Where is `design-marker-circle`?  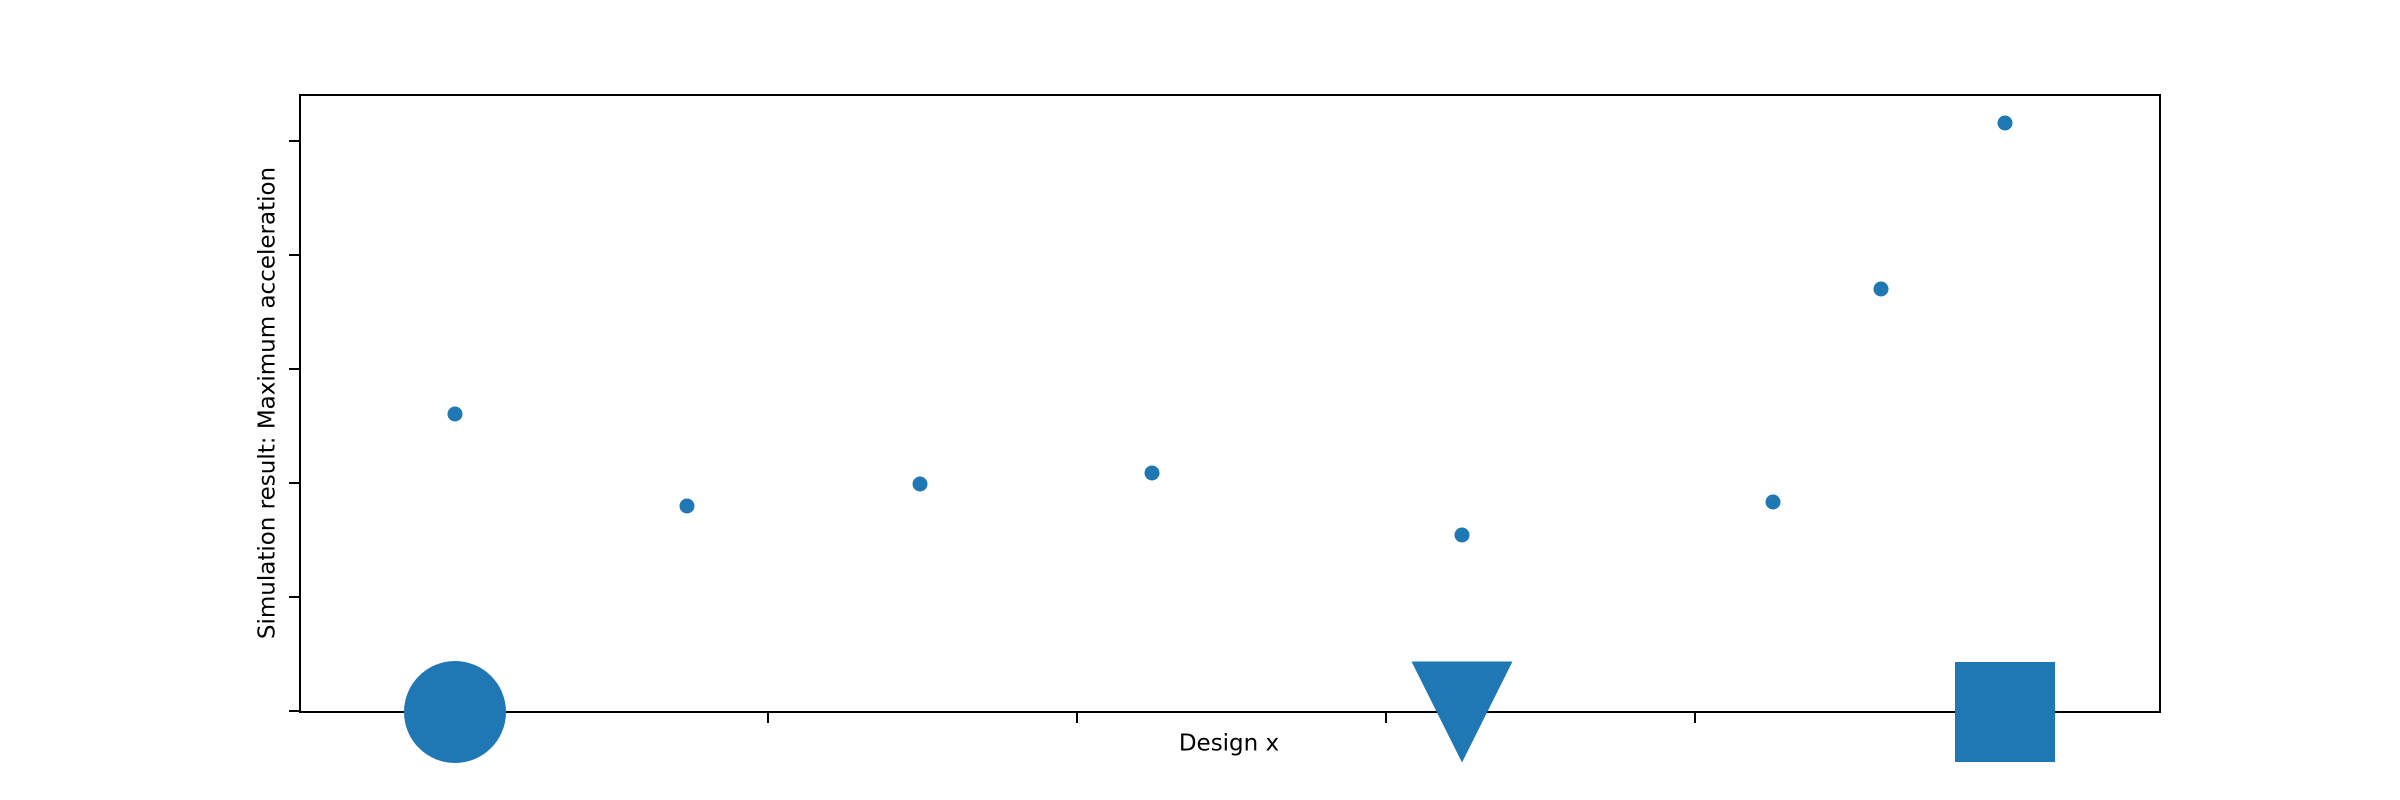 design-marker-circle is located at coordinates (455, 712).